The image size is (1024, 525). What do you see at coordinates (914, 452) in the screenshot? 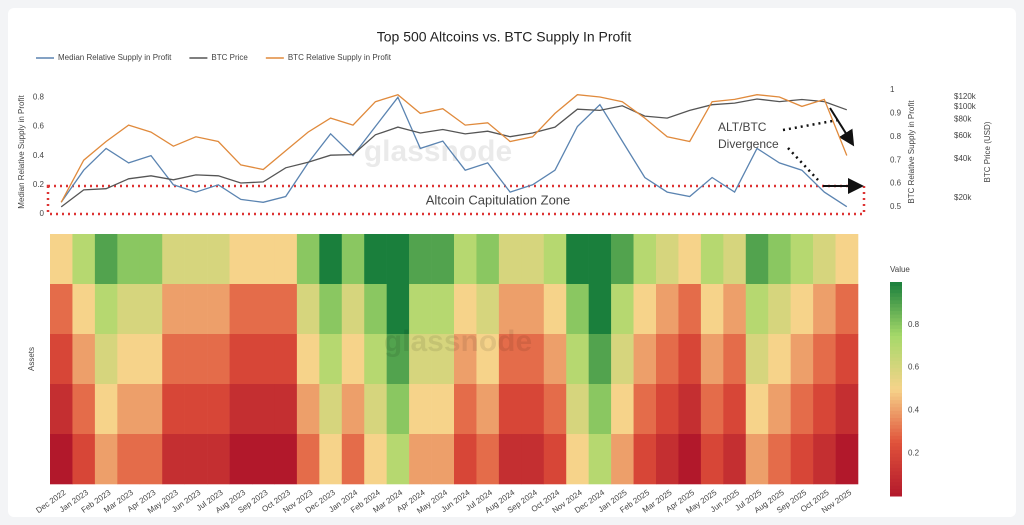
I see `colorbar-tick-label: 0.2` at bounding box center [914, 452].